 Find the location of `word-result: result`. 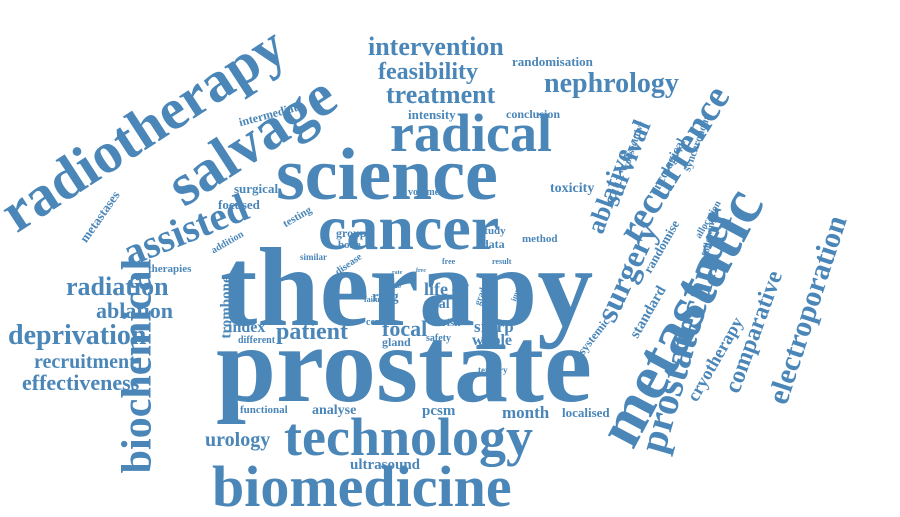

word-result: result is located at coordinates (502, 261).